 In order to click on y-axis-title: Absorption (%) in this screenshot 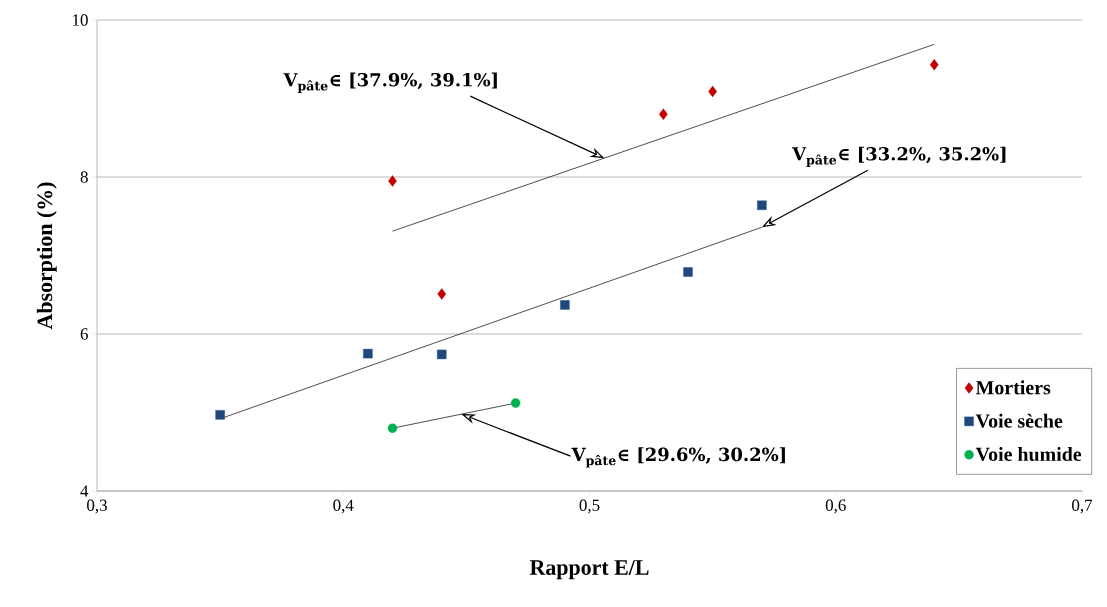, I will do `click(46, 256)`.